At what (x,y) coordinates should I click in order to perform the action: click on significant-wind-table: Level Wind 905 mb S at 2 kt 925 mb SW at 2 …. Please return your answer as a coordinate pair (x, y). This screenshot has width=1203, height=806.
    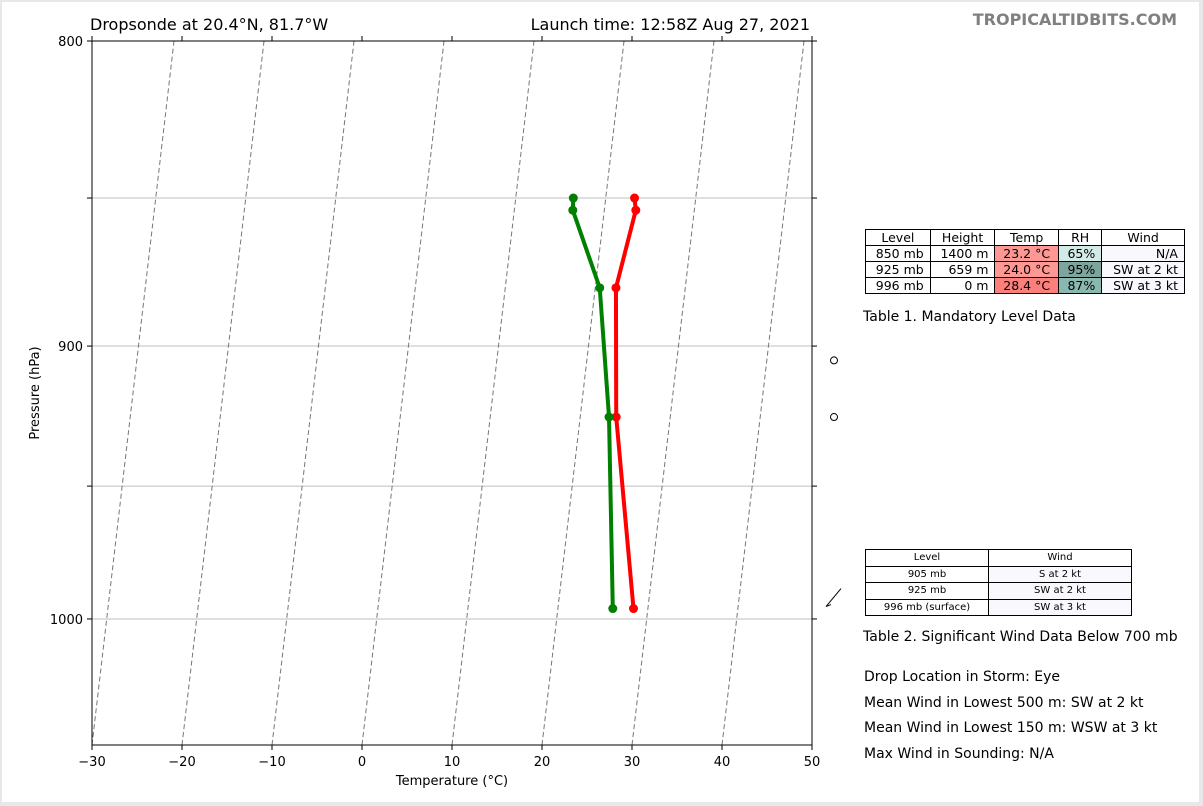
    Looking at the image, I should click on (998, 582).